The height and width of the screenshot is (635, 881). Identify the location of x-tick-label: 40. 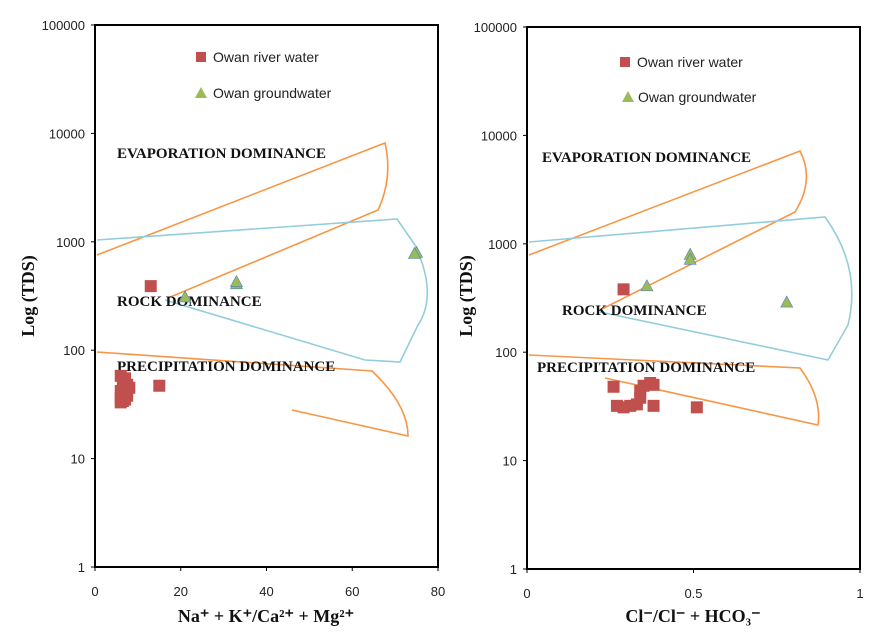
(266, 591).